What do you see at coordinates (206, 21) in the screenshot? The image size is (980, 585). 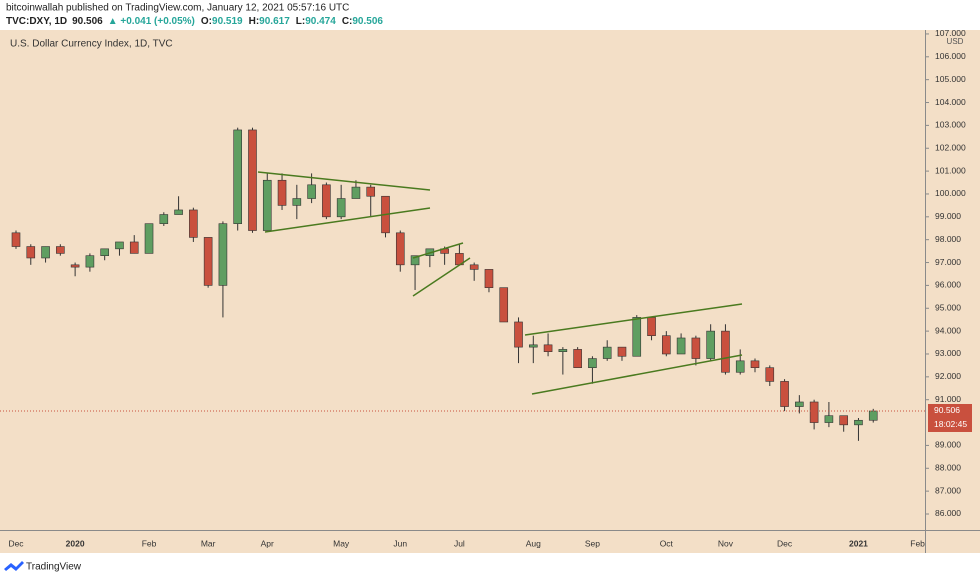 I see `ohlc-label: O:` at bounding box center [206, 21].